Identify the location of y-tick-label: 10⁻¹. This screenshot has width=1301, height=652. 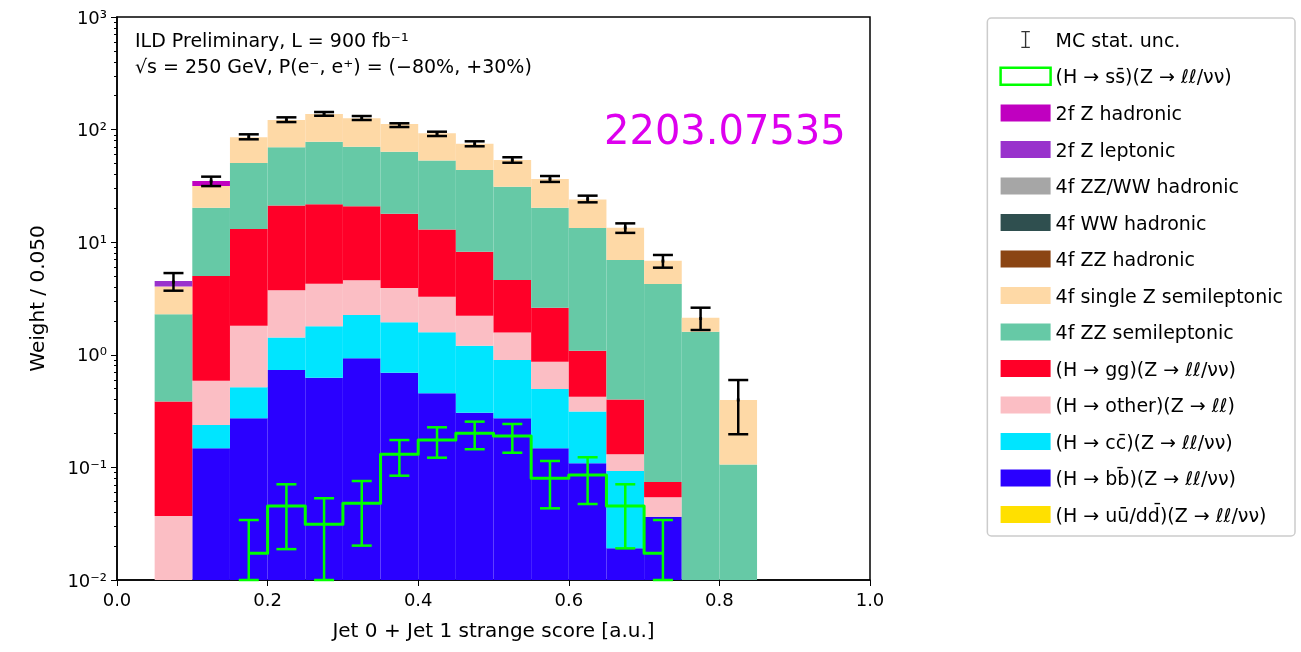
(87, 467).